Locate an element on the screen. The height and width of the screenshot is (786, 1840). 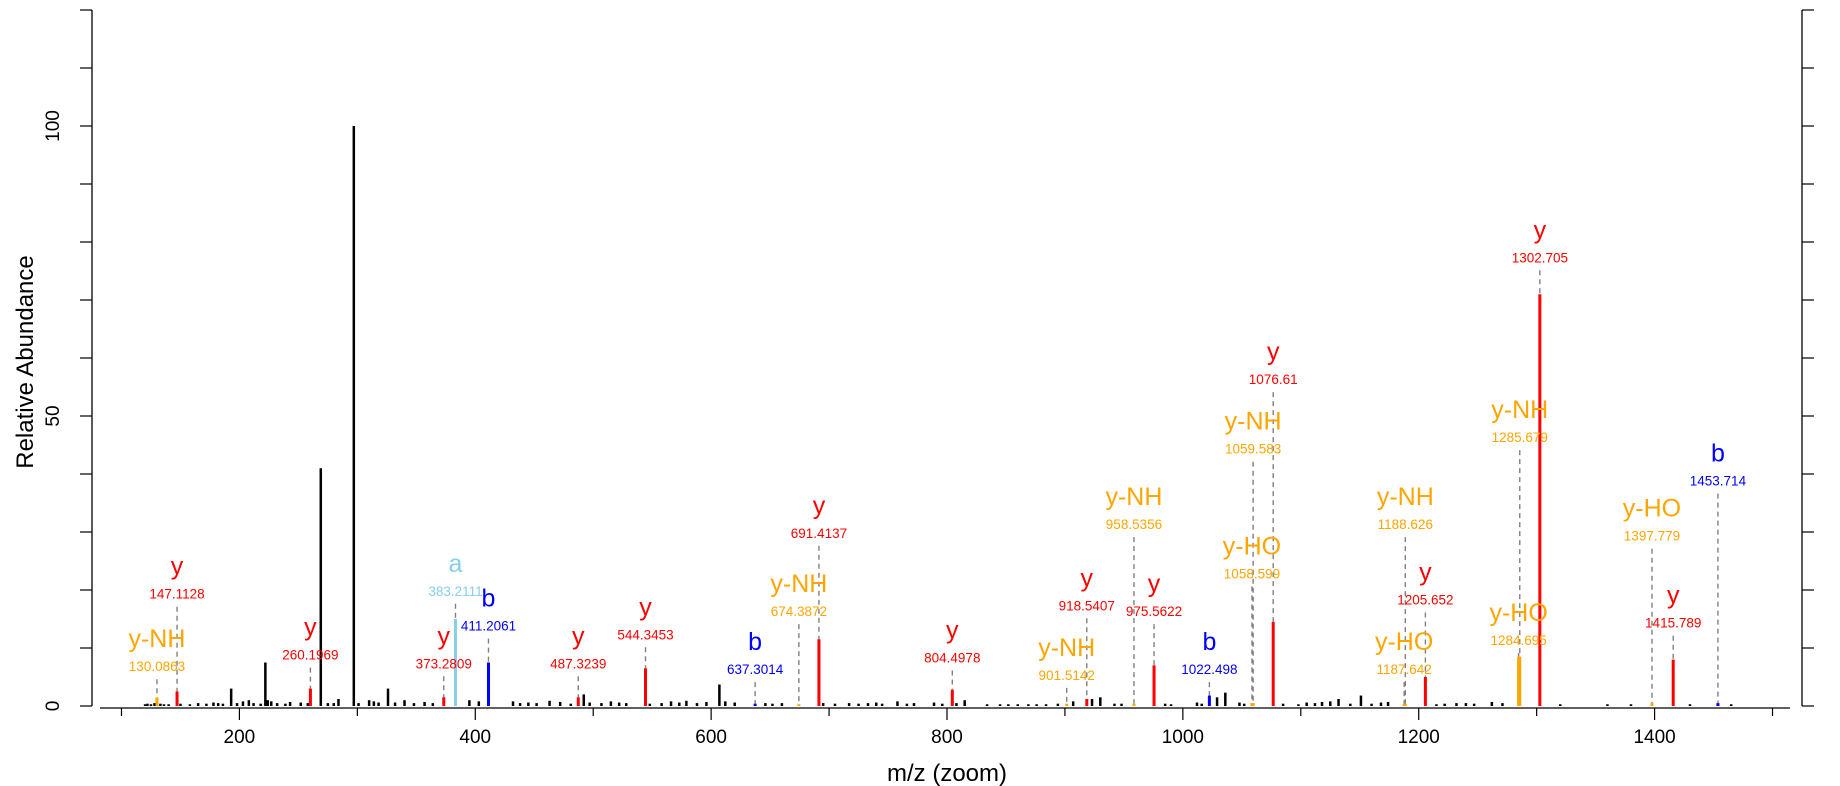
x-tick-label: 1200 is located at coordinates (1419, 737).